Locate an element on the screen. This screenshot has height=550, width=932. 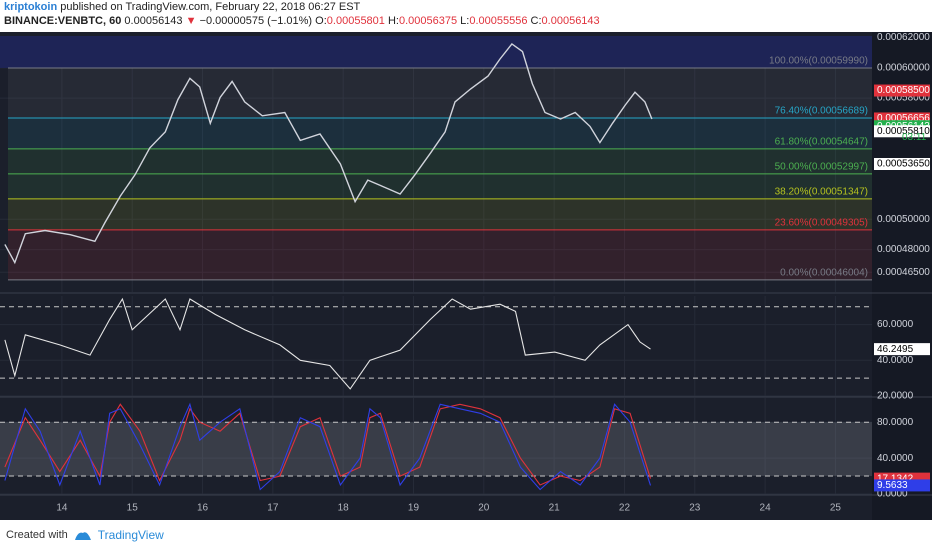
low: 0.00055556 is located at coordinates (498, 21).